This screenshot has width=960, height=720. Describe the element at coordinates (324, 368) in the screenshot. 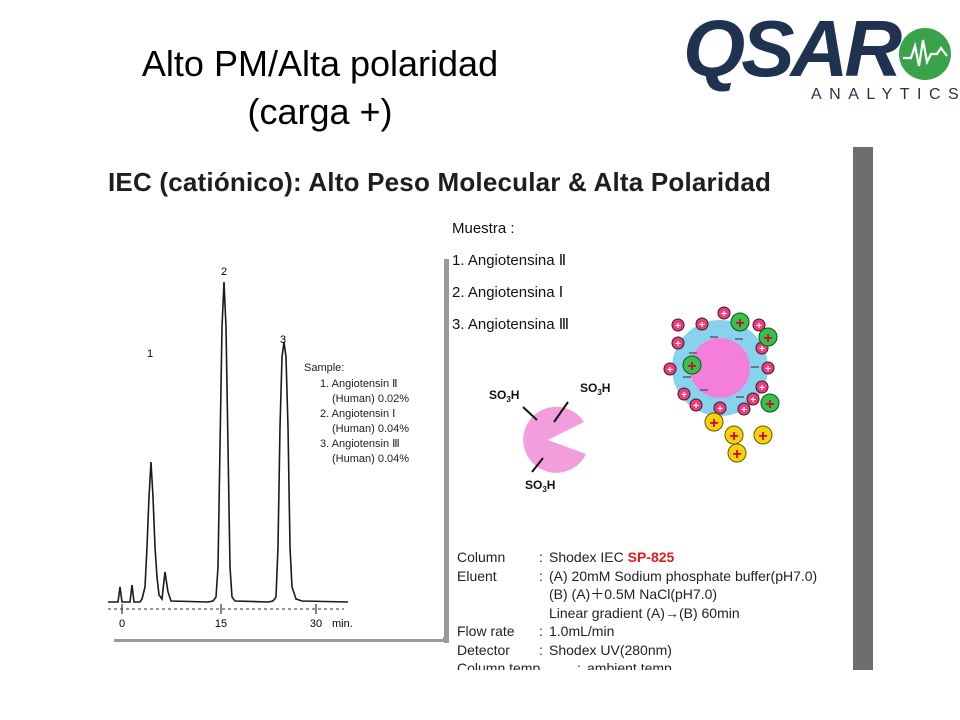

I see `sample-legend-title: Sample:` at that location.